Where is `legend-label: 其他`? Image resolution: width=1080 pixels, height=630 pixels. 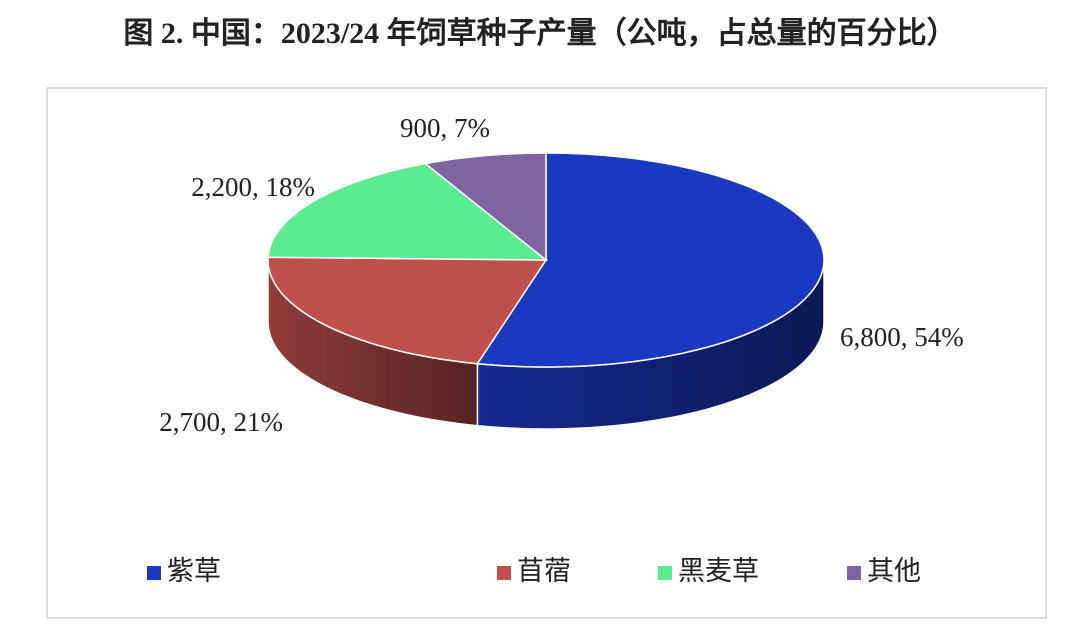
legend-label: 其他 is located at coordinates (894, 571).